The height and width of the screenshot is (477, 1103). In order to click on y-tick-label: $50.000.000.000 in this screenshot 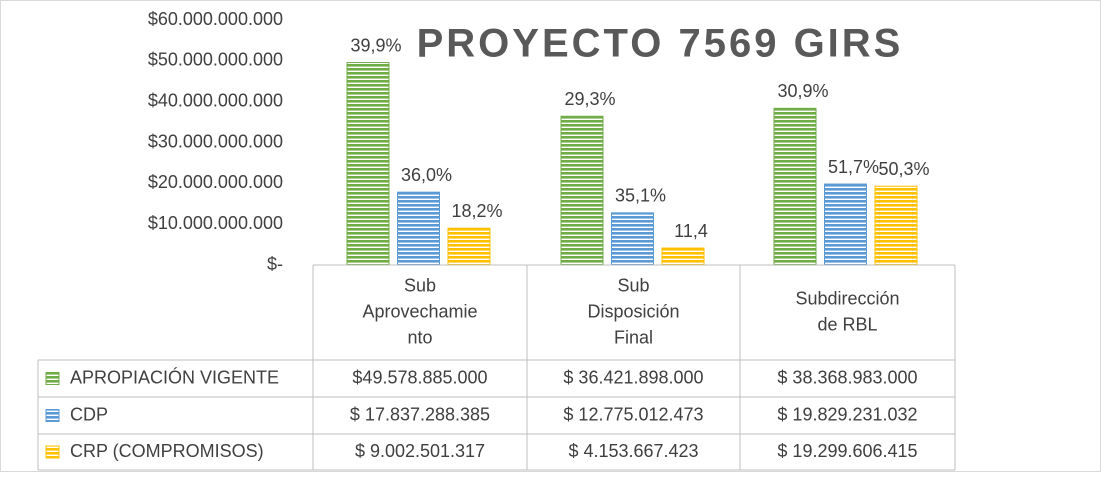, I will do `click(215, 60)`.